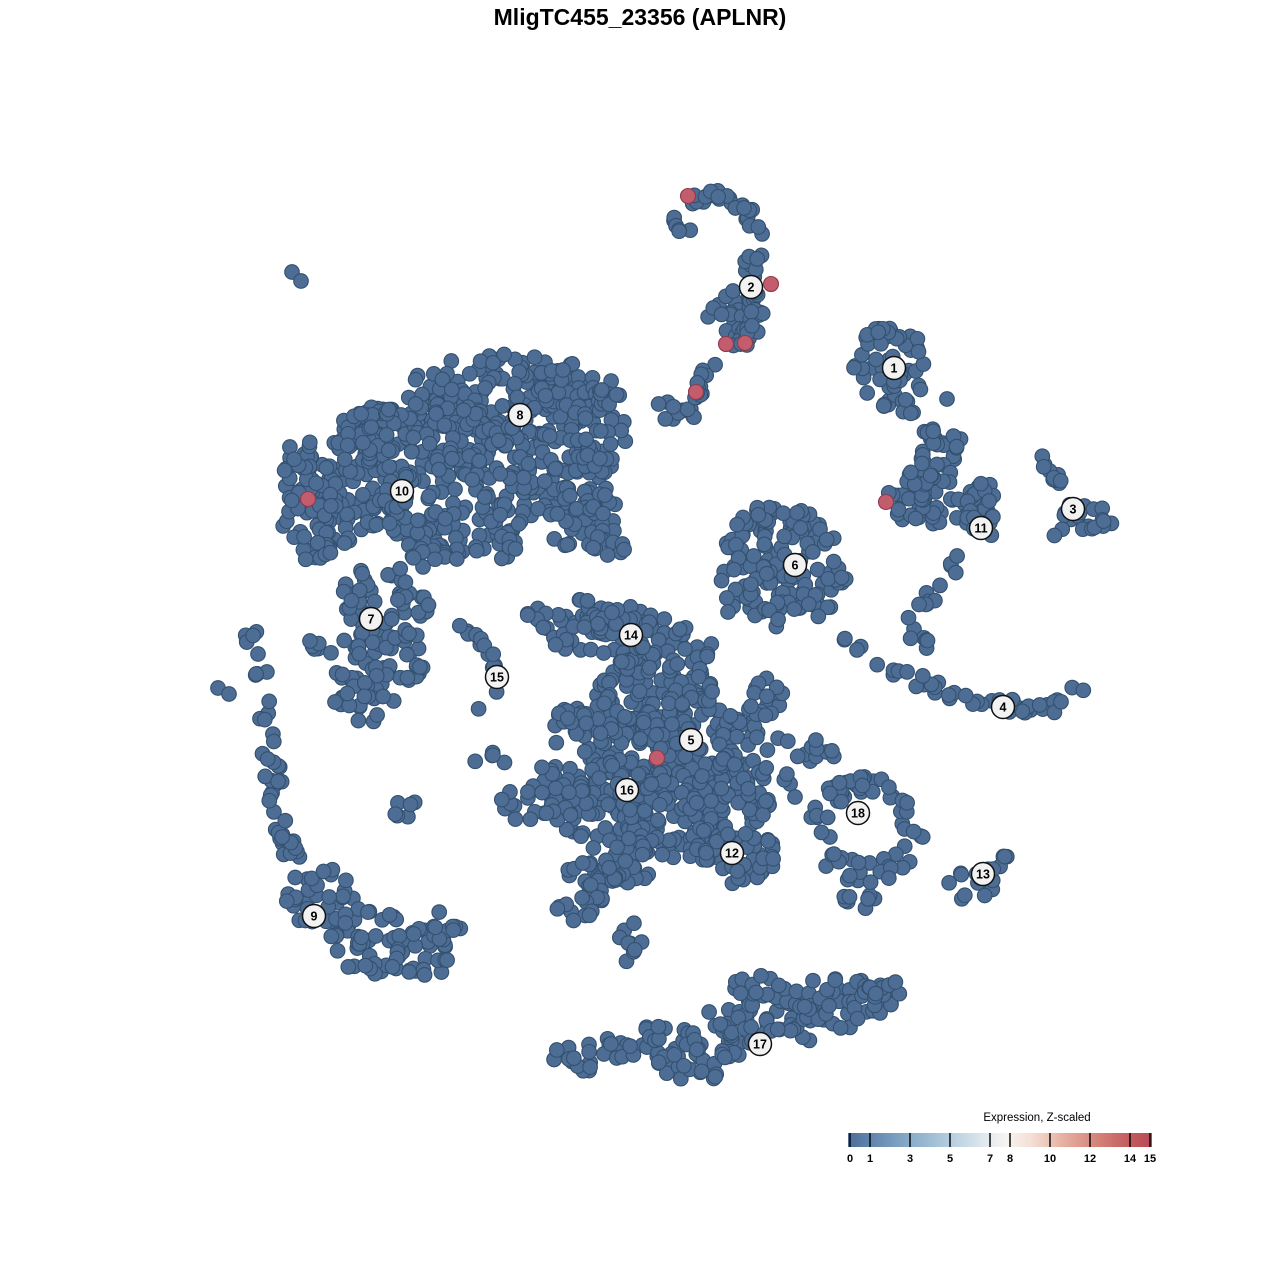 The width and height of the screenshot is (1280, 1280). What do you see at coordinates (1050, 1159) in the screenshot?
I see `legend-tick-label: 10` at bounding box center [1050, 1159].